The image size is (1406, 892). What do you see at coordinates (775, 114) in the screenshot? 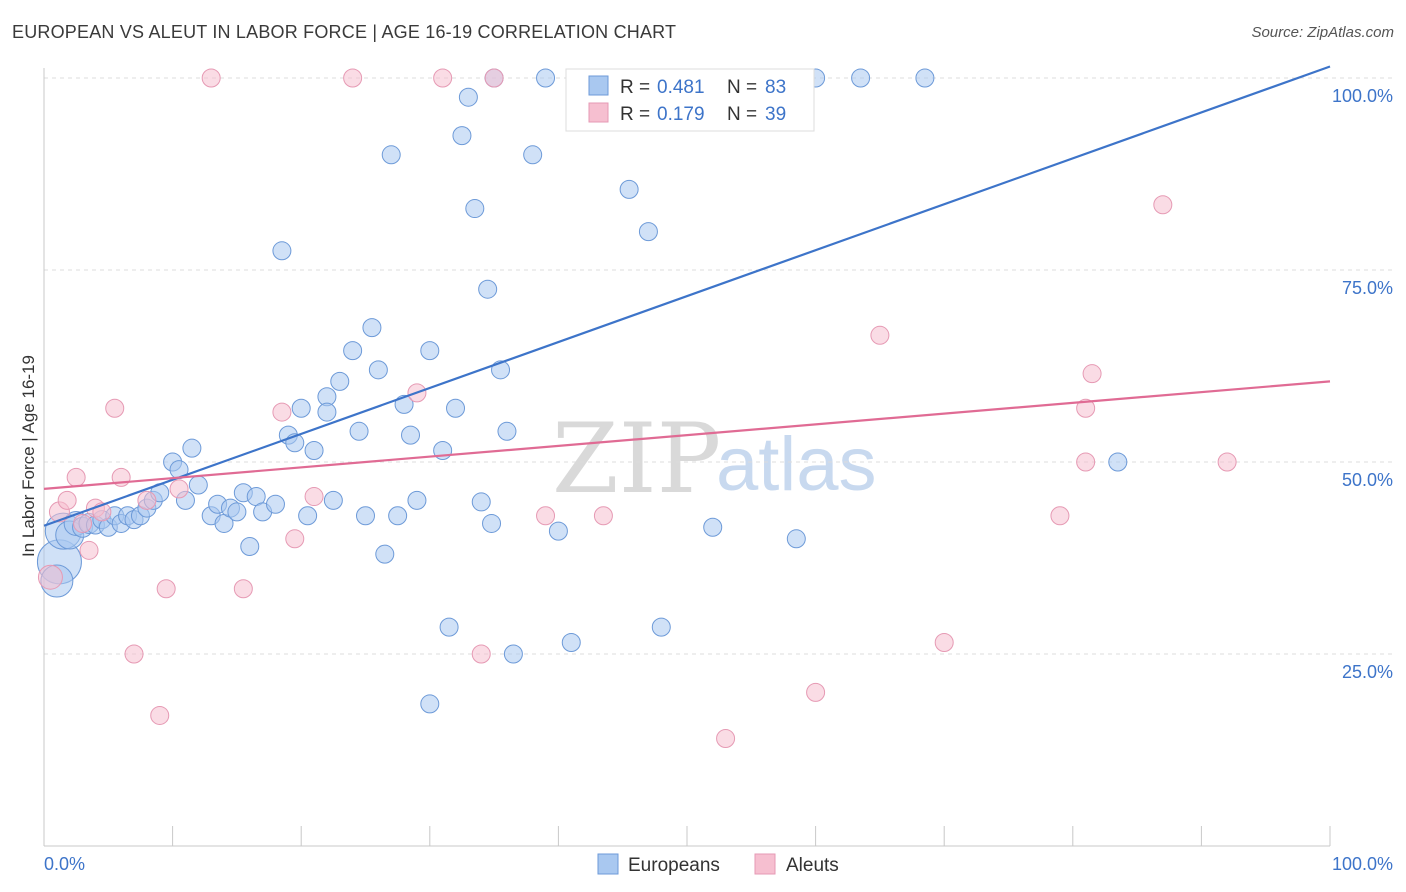
I see `aleuts-n-value: 39` at bounding box center [775, 114].